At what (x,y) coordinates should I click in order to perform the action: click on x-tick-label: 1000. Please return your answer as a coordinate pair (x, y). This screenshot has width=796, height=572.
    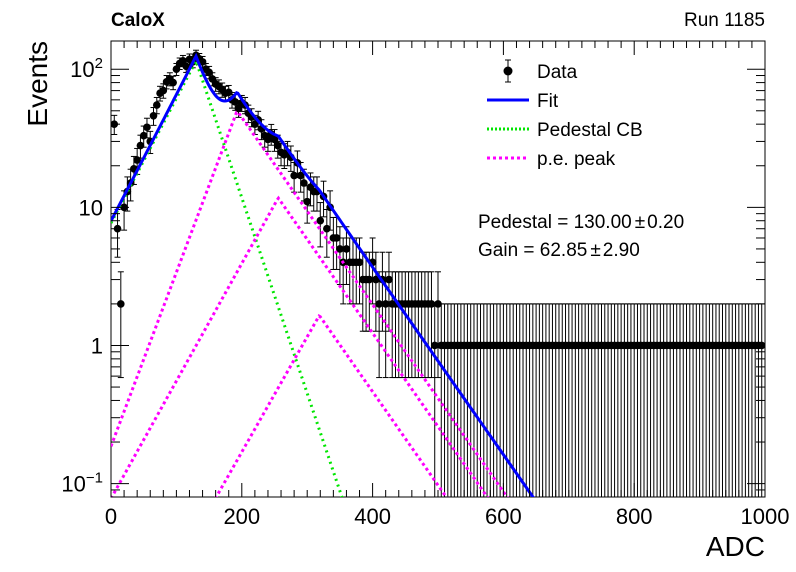
    Looking at the image, I should click on (765, 516).